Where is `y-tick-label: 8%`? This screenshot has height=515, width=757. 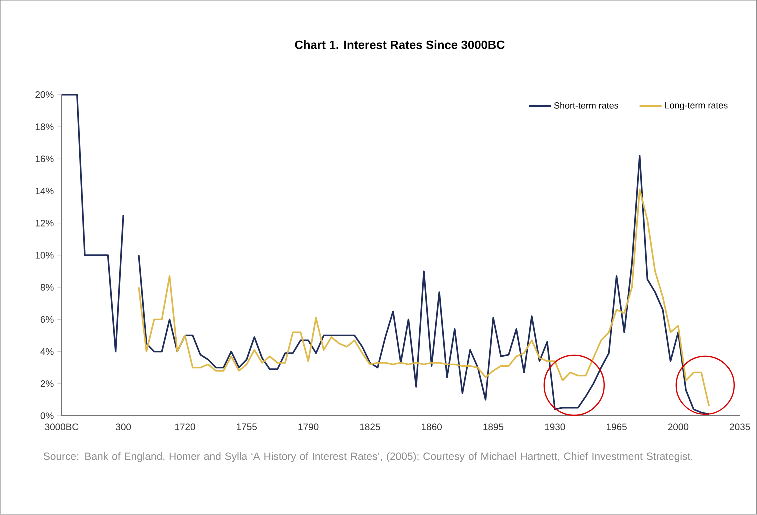
y-tick-label: 8% is located at coordinates (47, 287).